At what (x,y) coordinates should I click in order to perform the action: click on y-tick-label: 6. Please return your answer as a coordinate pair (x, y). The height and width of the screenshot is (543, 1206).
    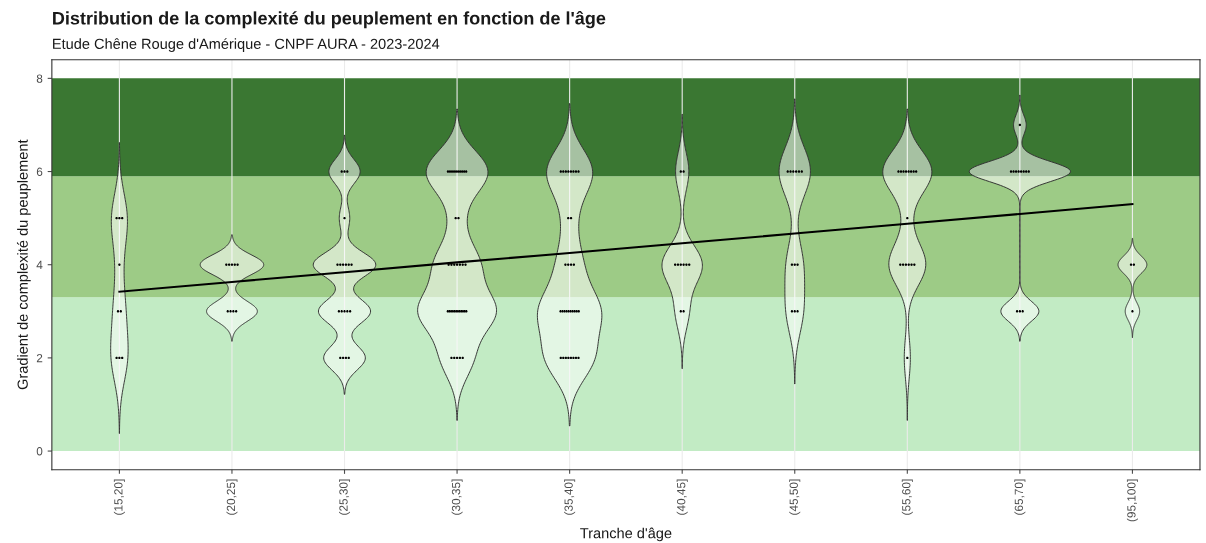
    Looking at the image, I should click on (39, 171).